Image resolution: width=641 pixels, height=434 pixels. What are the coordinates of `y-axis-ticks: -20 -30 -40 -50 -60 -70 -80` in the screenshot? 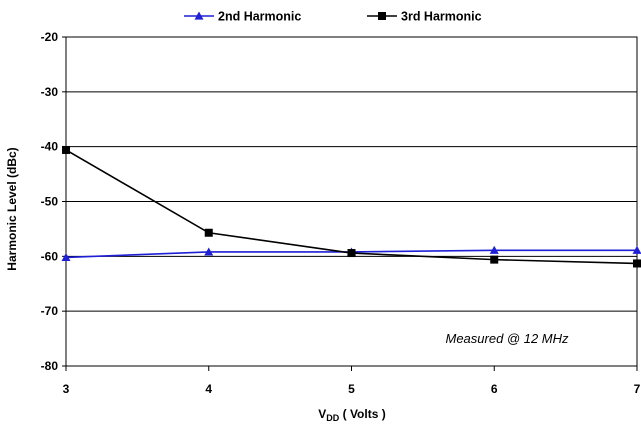 It's located at (53, 201).